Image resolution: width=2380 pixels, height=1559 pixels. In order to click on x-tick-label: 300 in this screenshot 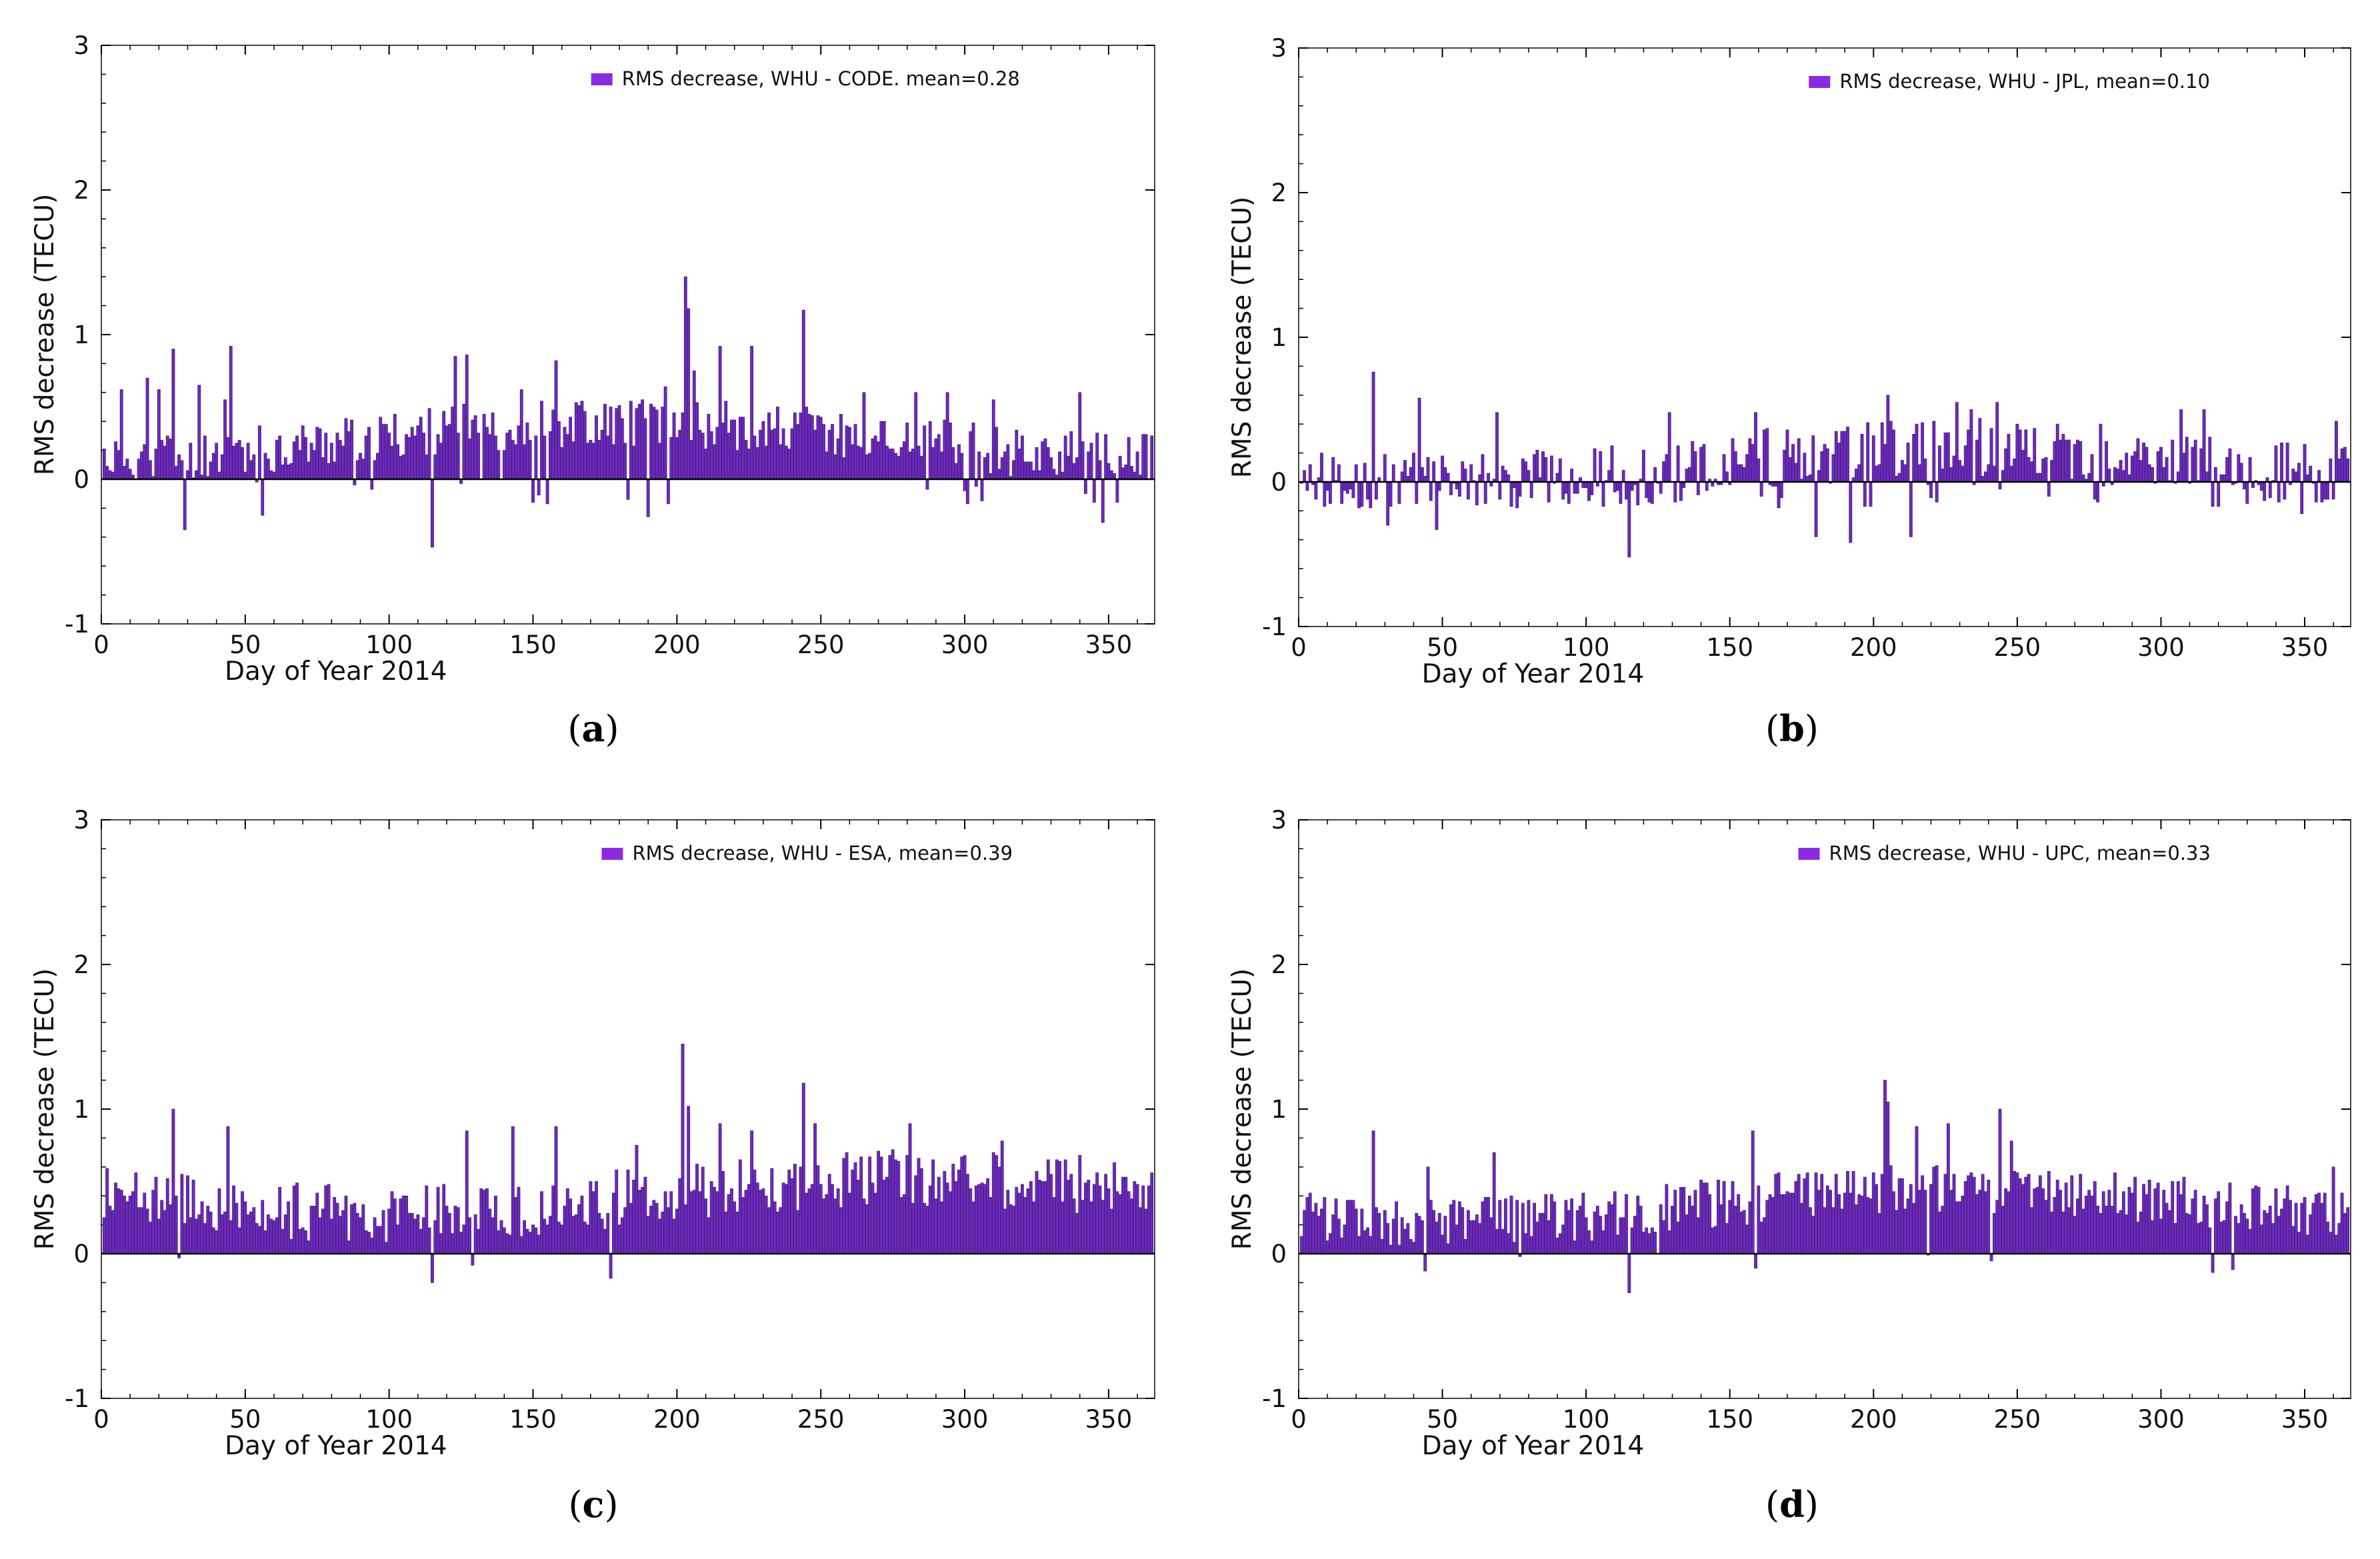, I will do `click(2161, 1419)`.